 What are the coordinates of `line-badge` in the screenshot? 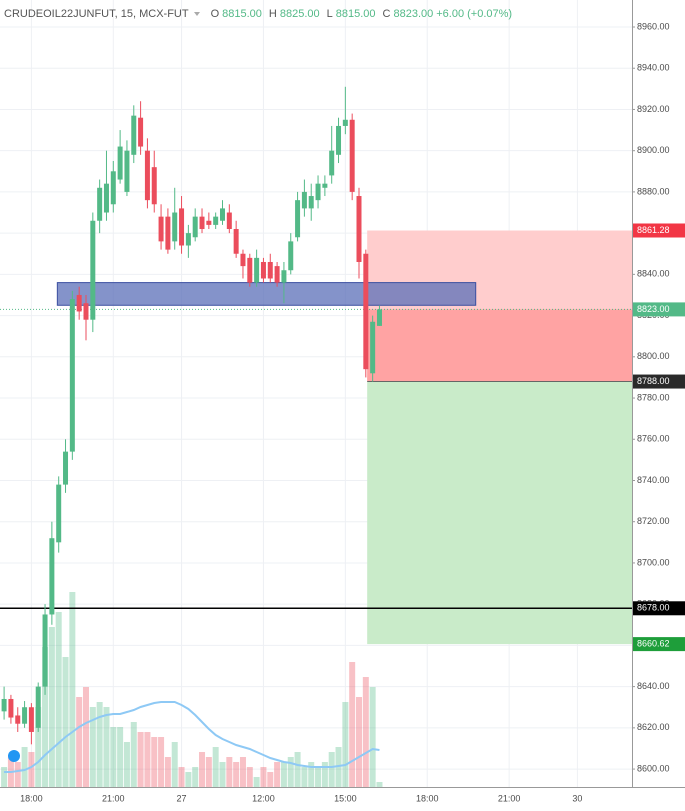 It's located at (659, 608).